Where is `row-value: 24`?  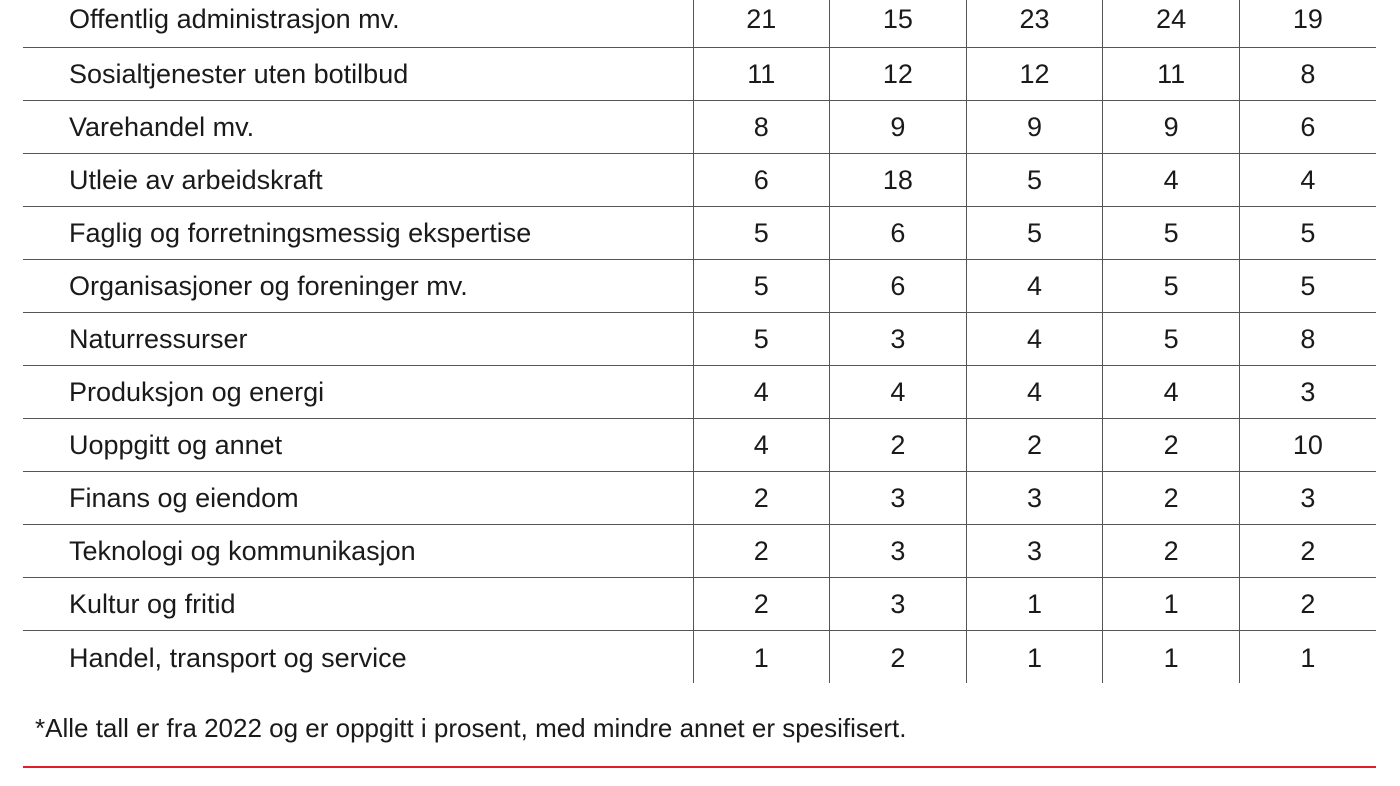
row-value: 24 is located at coordinates (1171, 24).